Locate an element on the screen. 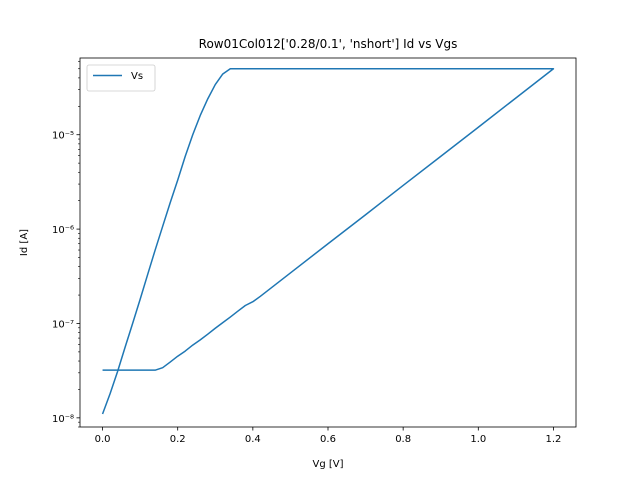  x-tick-label: 0.4 is located at coordinates (253, 439).